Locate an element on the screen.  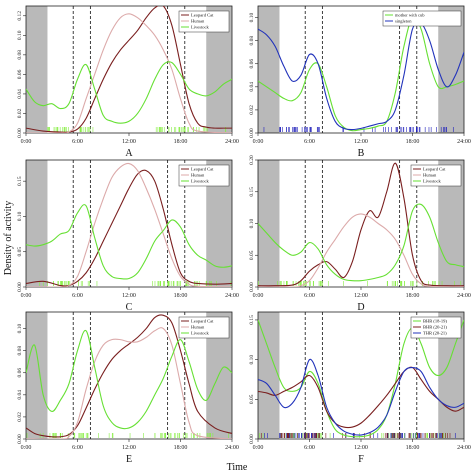
y-tick-label: 0.20 is located at coordinates (252, 160).